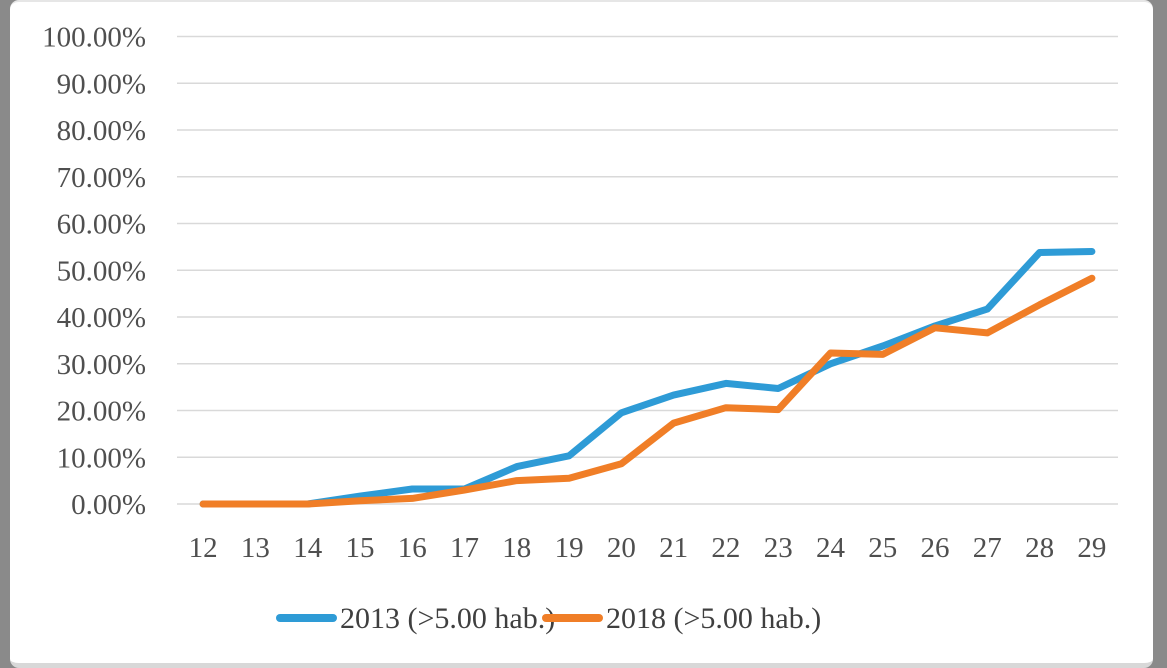 This screenshot has width=1167, height=668. I want to click on legend: 2013 (>5.00 hab.) 2018 (>5.00 hab.), so click(548, 618).